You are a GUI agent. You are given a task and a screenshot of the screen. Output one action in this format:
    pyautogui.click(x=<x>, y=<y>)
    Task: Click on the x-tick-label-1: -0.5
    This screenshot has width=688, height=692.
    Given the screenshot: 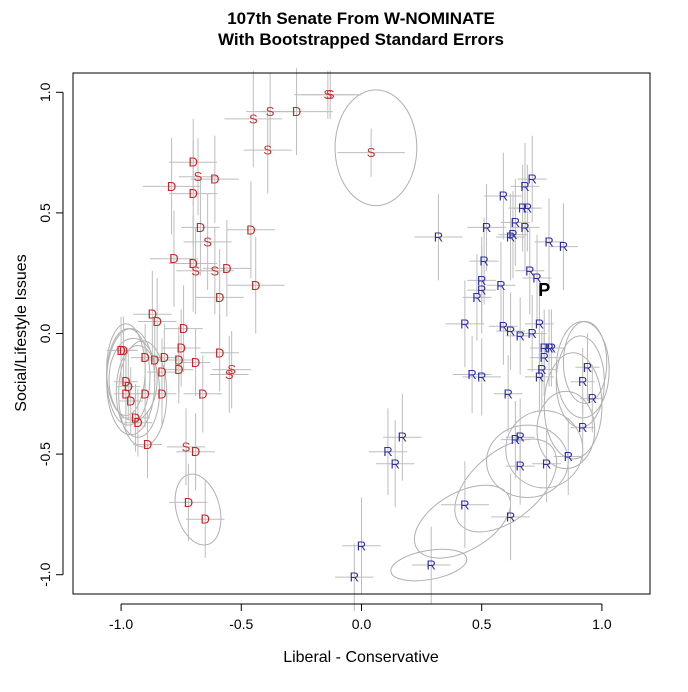 What is the action you would take?
    pyautogui.click(x=241, y=624)
    